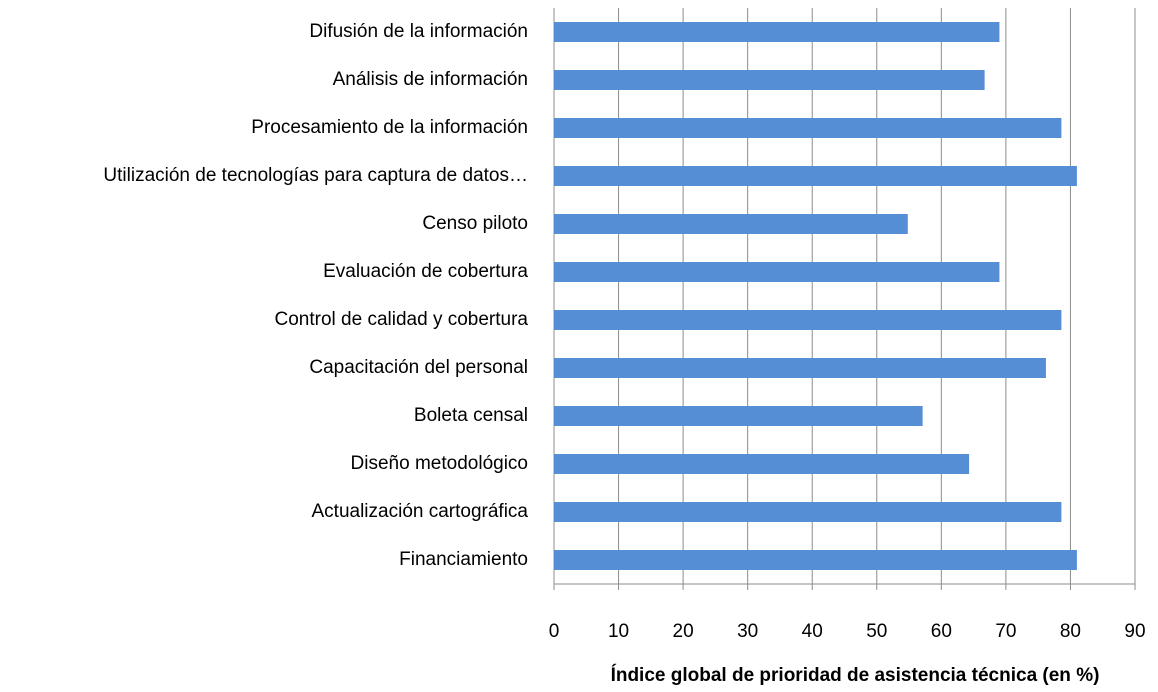 This screenshot has height=692, width=1158. I want to click on y-tick-label: Análisis de información, so click(430, 79).